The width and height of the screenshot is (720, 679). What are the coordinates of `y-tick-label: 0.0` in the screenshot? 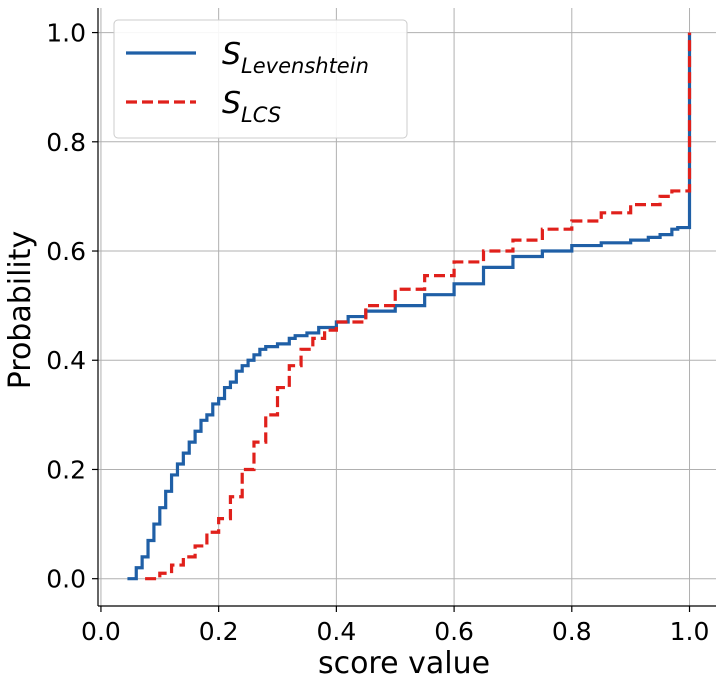 It's located at (66, 579).